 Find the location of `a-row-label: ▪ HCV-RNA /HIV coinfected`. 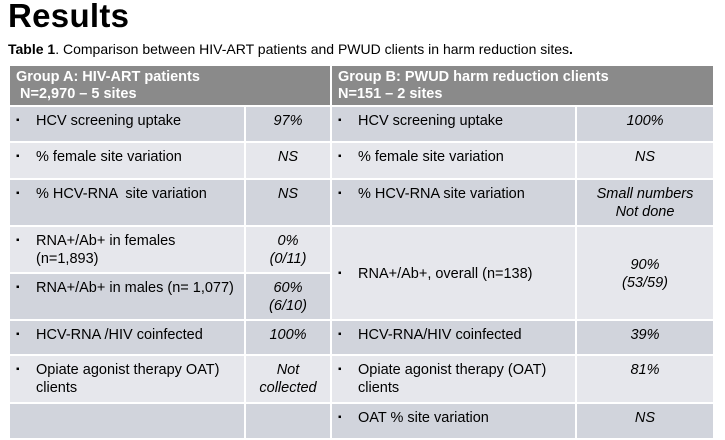

a-row-label: ▪ HCV-RNA /HIV coinfected is located at coordinates (127, 337).